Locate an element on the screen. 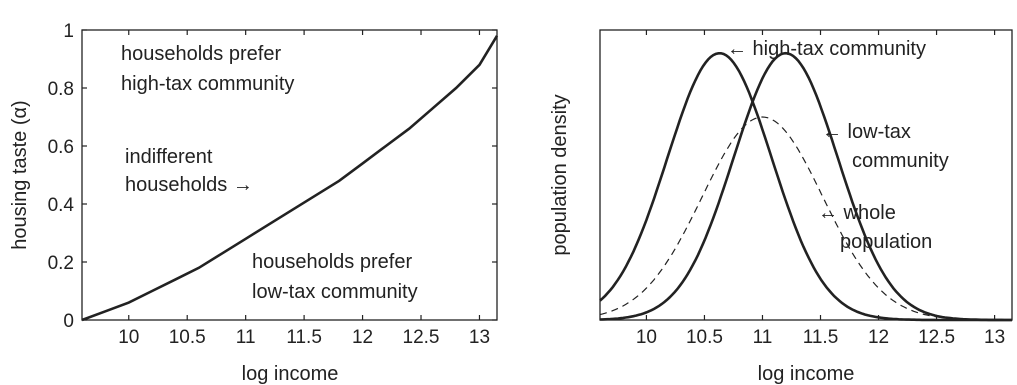 The width and height of the screenshot is (1017, 385). right-y-axis-label: population density is located at coordinates (560, 174).